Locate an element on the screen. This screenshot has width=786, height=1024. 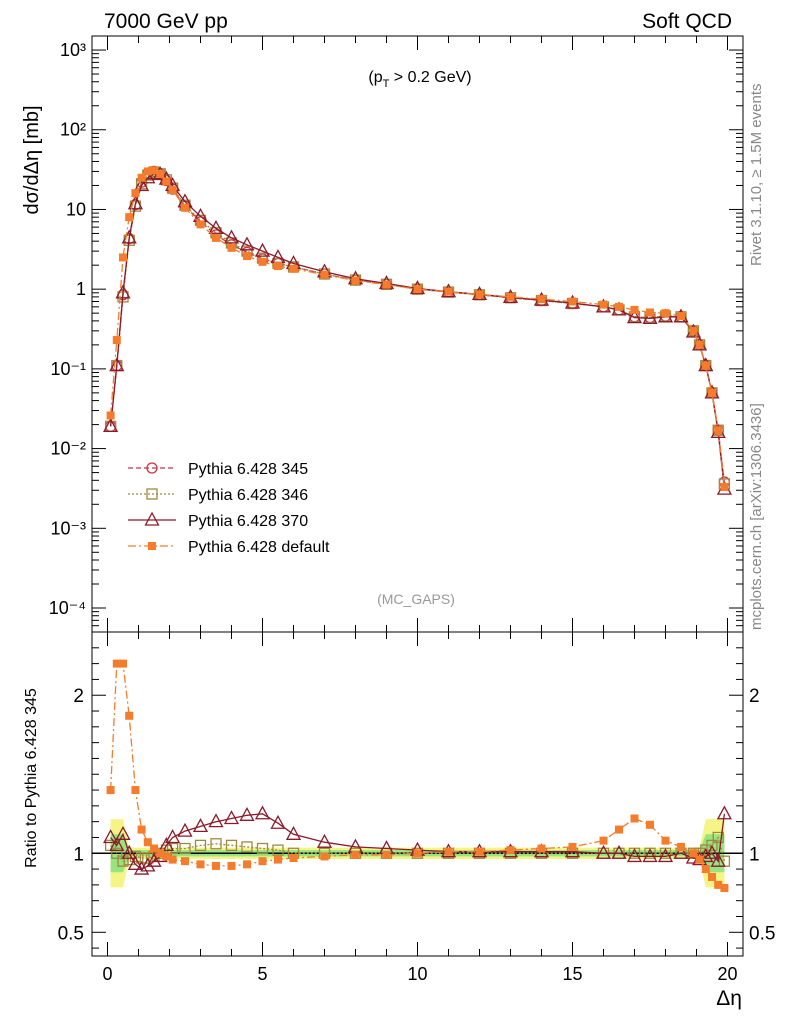
ratio-xtick-label: 0 is located at coordinates (107, 974).